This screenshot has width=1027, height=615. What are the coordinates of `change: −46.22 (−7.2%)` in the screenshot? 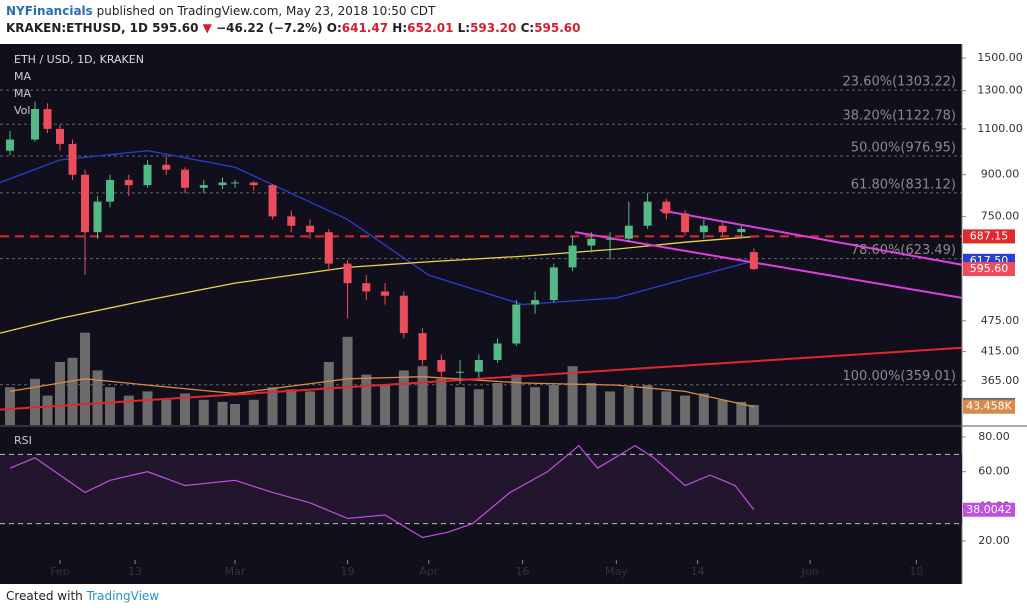 It's located at (269, 28).